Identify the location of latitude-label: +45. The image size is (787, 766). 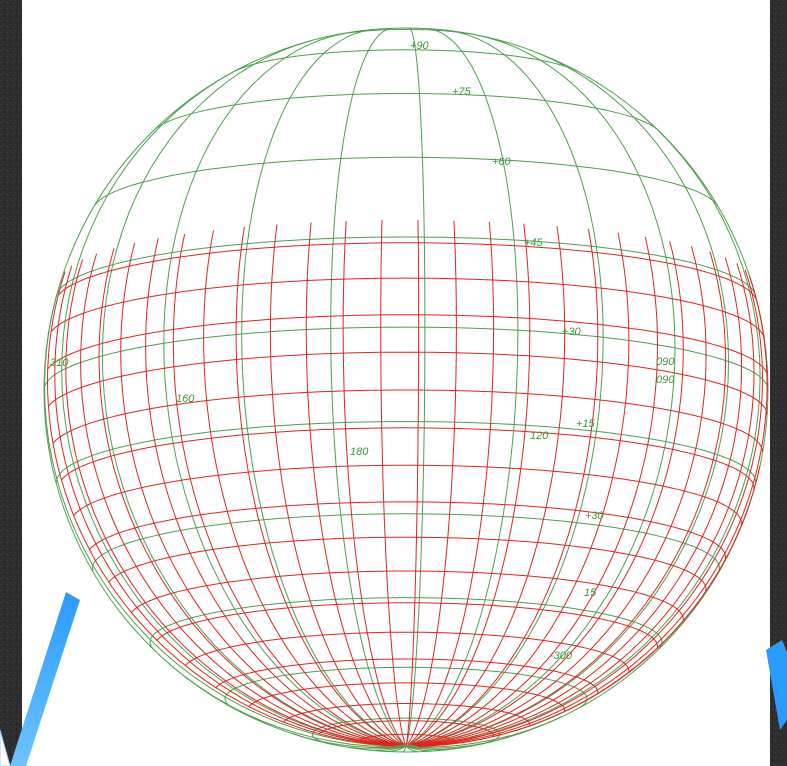
(533, 243).